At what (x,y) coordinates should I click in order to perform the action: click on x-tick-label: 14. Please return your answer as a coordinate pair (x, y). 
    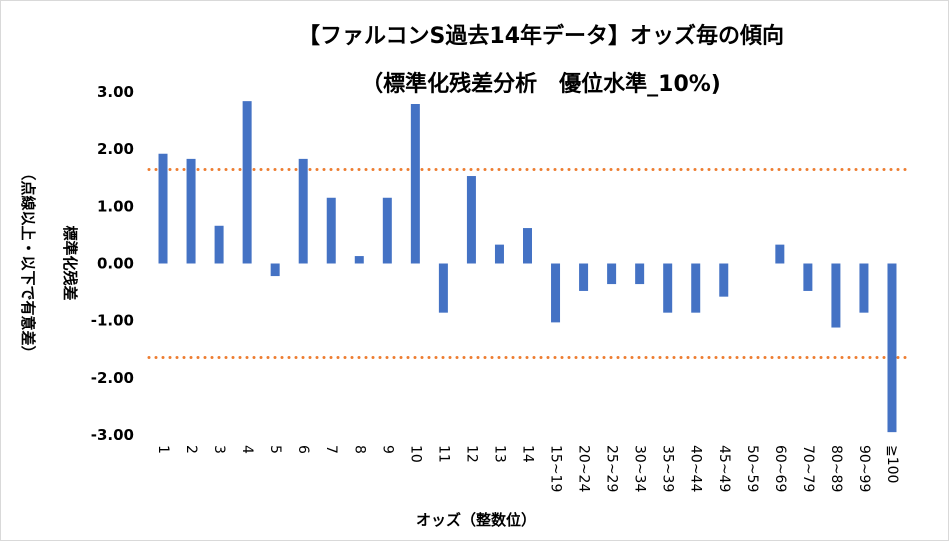
    Looking at the image, I should click on (528, 454).